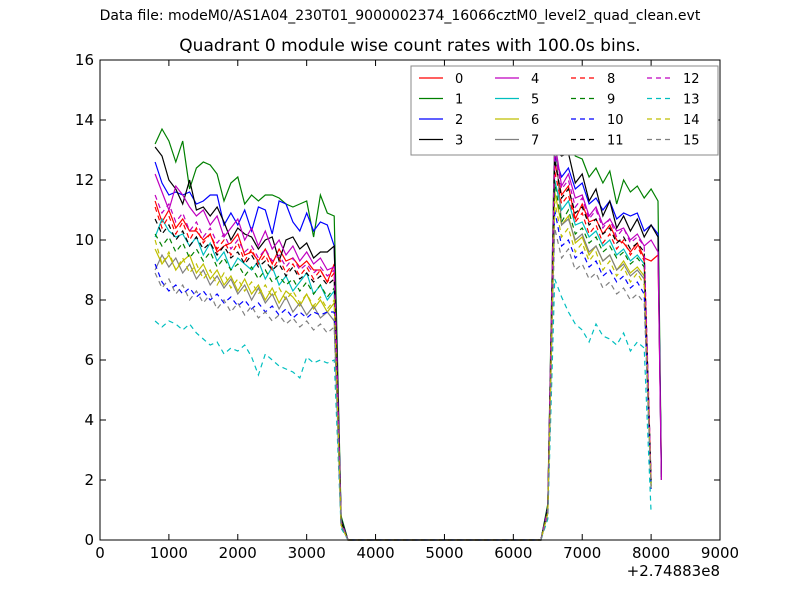  I want to click on x-tick-label: 6000, so click(513, 553).